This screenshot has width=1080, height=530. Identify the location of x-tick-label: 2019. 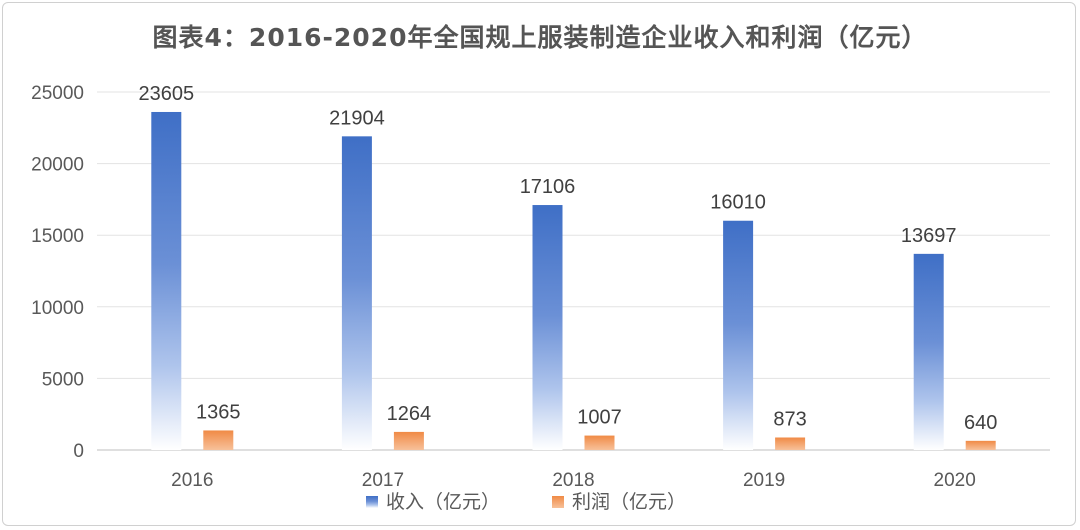
(764, 480).